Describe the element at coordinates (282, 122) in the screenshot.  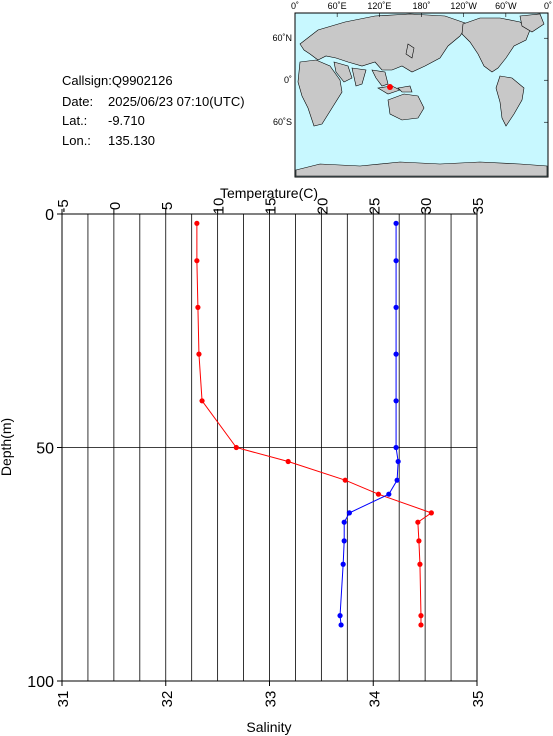
I see `map-lat-label: 60˚S` at that location.